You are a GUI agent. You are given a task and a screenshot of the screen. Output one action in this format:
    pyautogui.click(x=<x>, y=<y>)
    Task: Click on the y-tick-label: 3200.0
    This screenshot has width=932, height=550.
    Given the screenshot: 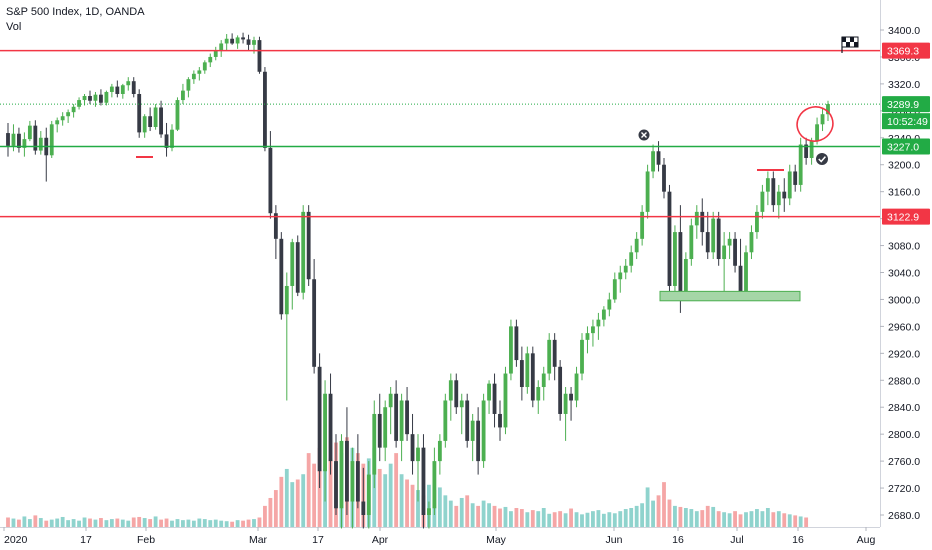 What is the action you would take?
    pyautogui.click(x=904, y=166)
    